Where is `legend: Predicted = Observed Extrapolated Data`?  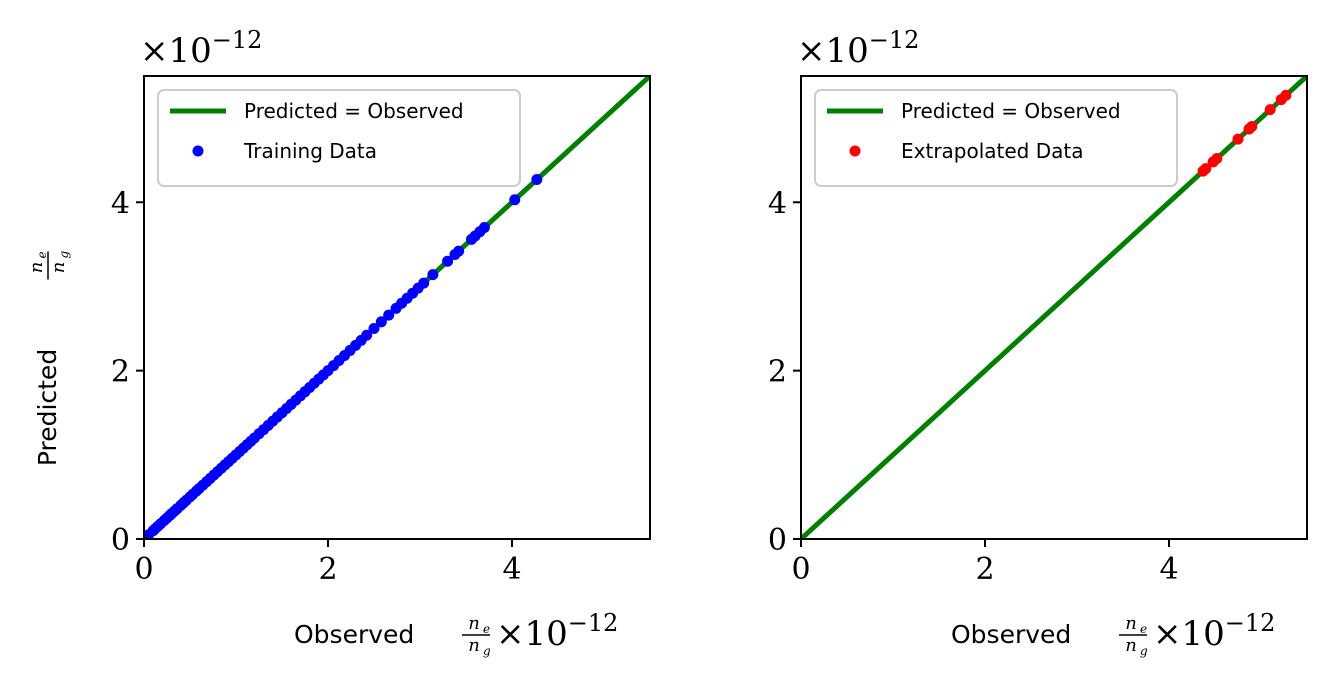
legend: Predicted = Observed Extrapolated Data is located at coordinates (996, 138).